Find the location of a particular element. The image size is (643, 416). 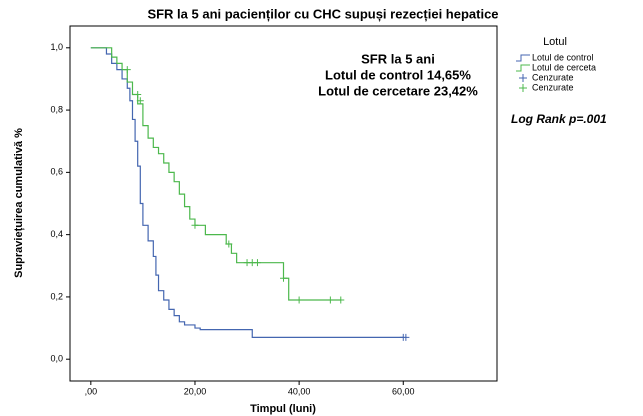

legend-label: Lotul de cerceta is located at coordinates (564, 67).